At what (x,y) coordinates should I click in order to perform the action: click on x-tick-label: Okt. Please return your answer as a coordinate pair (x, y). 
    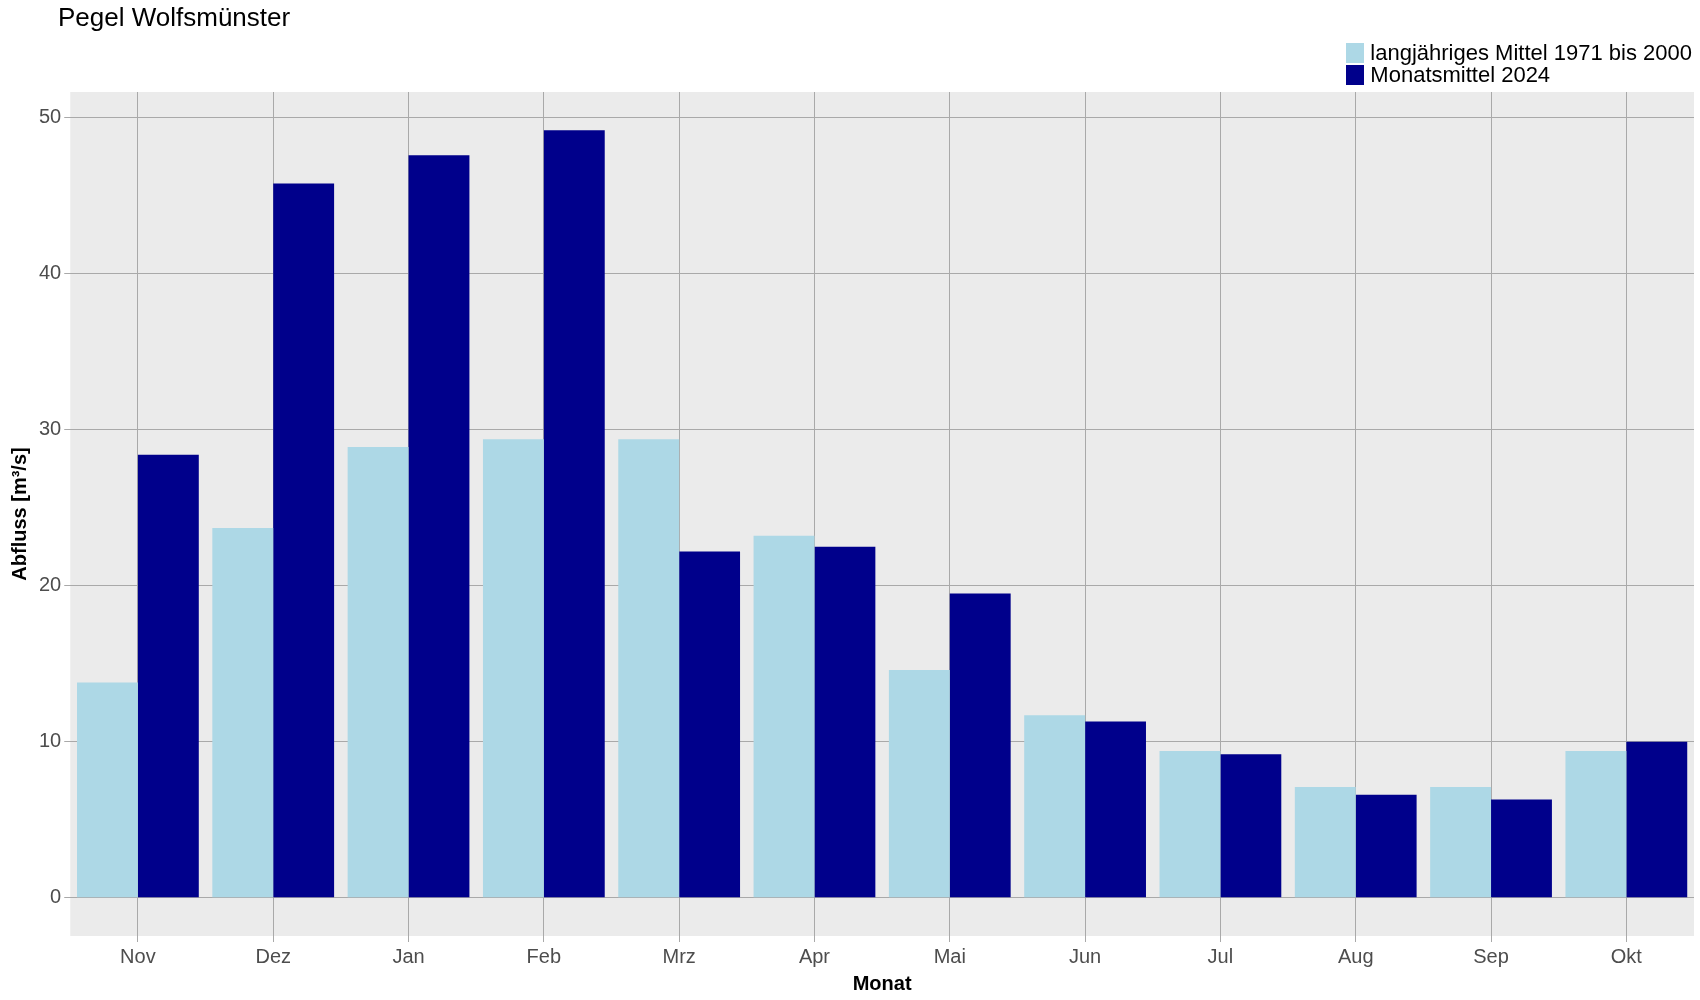
    Looking at the image, I should click on (1626, 955).